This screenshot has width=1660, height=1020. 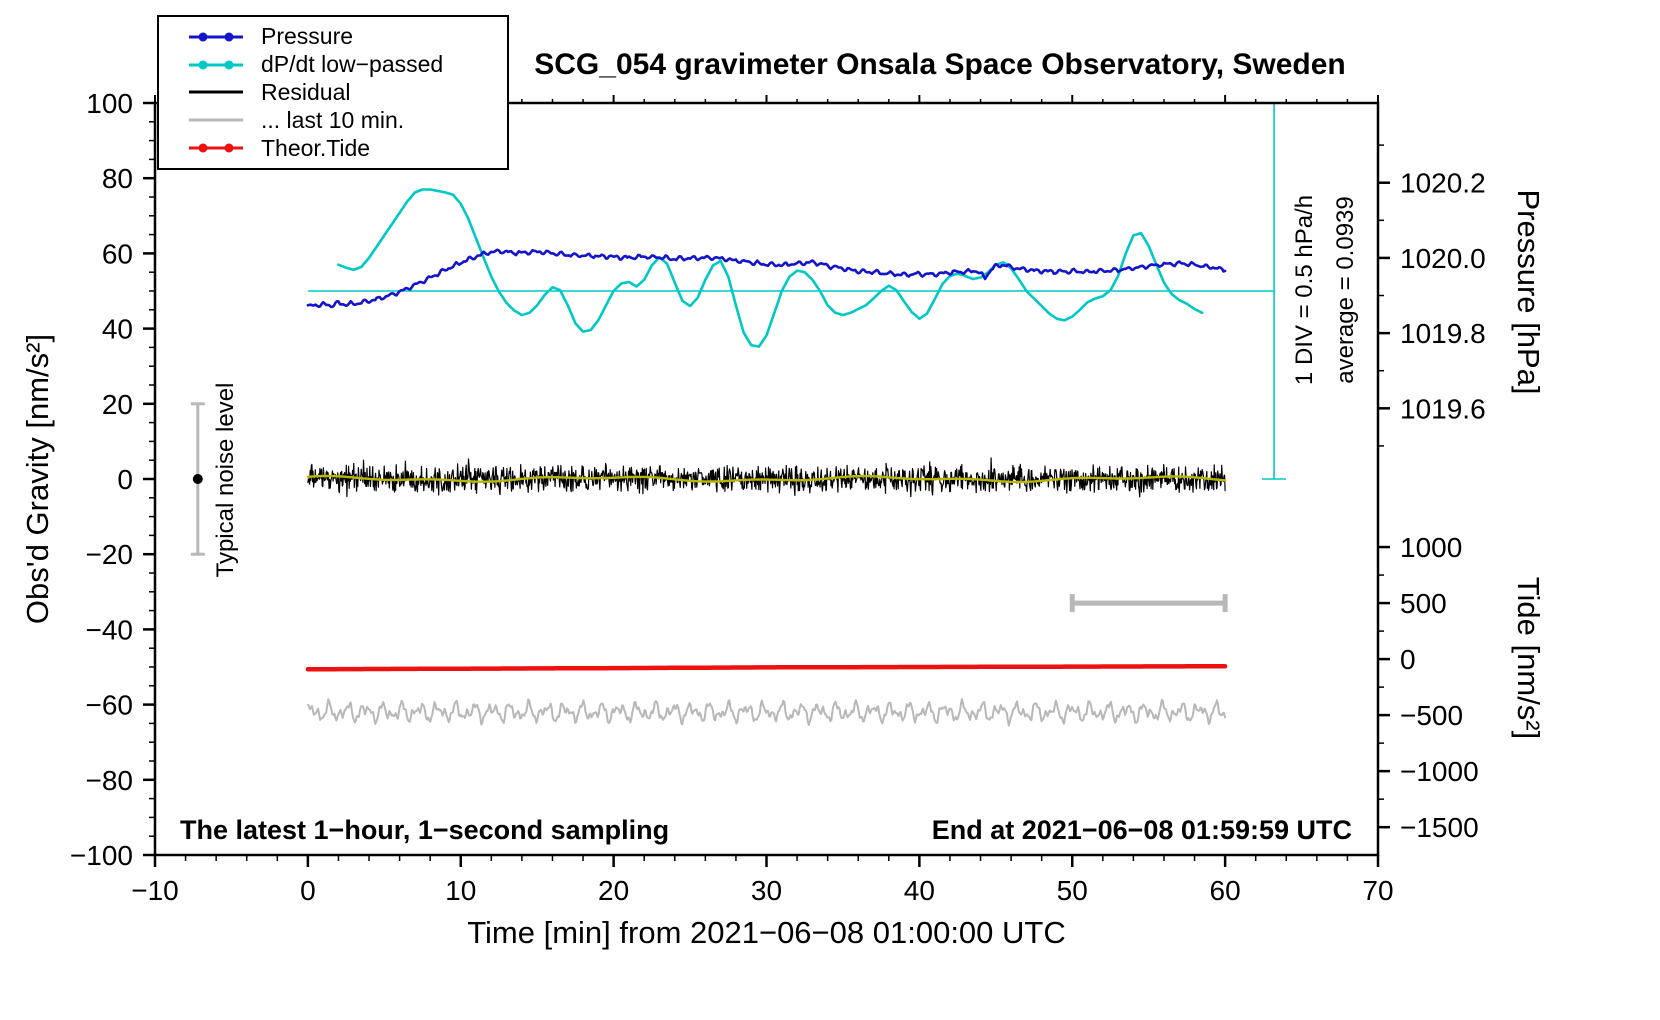 What do you see at coordinates (1423, 603) in the screenshot?
I see `tide-tick-label: 500` at bounding box center [1423, 603].